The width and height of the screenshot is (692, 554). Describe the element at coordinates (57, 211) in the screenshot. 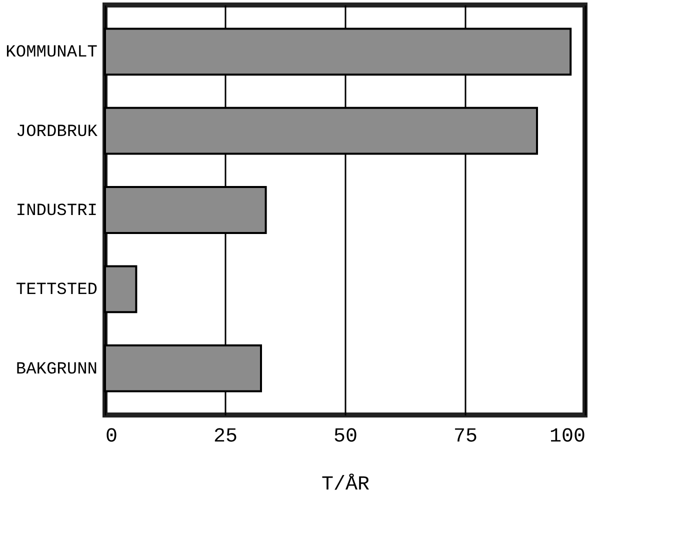

I see `y-tick-label: INDUSTRI` at that location.